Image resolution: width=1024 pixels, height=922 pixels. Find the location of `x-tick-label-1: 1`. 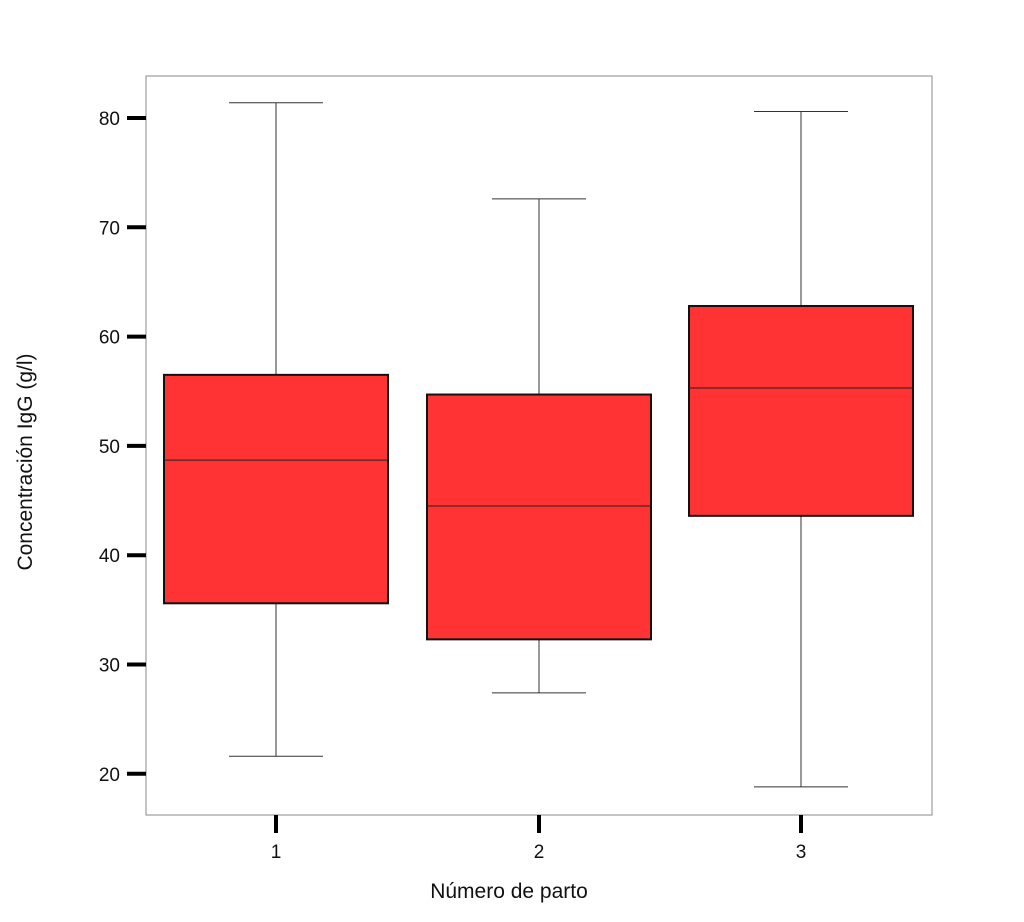

x-tick-label-1: 1 is located at coordinates (276, 852).